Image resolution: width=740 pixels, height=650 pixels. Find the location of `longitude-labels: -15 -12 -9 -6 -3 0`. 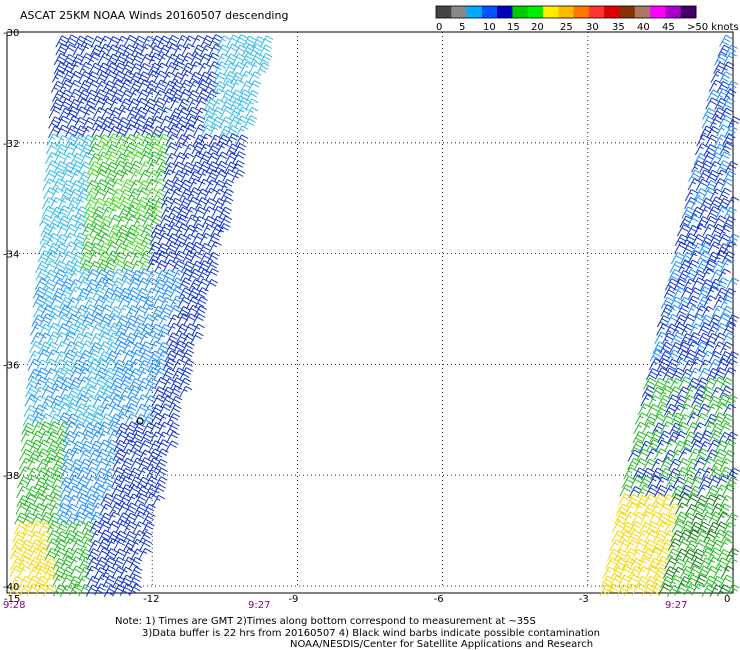

longitude-labels: -15 -12 -9 -6 -3 0 is located at coordinates (367, 599).